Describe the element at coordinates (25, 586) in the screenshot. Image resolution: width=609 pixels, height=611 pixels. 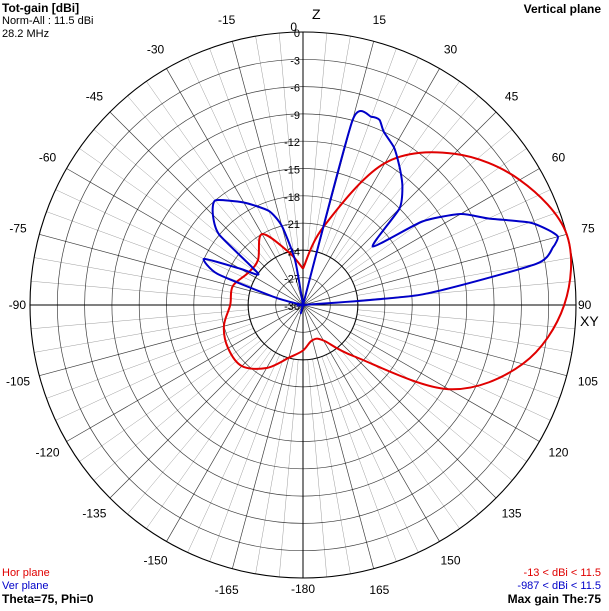
I see `legend-ver-plane: Ver plane` at that location.